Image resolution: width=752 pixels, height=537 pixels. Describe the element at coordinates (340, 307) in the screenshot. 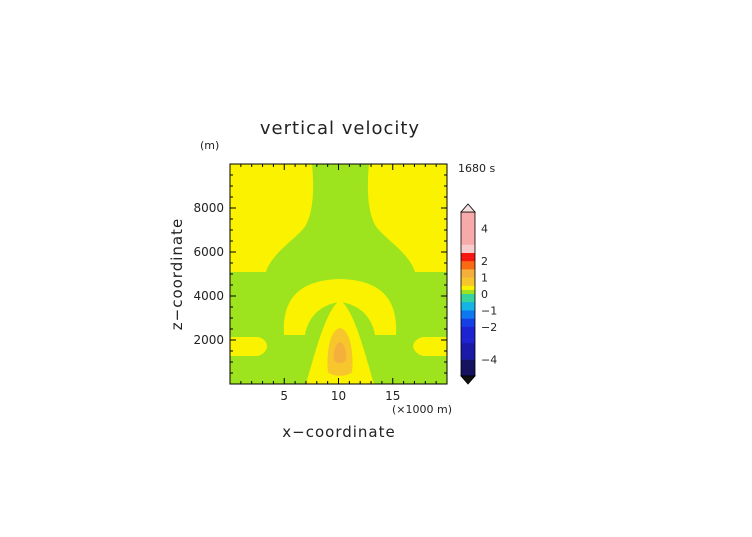

I see `region-central-dome` at that location.